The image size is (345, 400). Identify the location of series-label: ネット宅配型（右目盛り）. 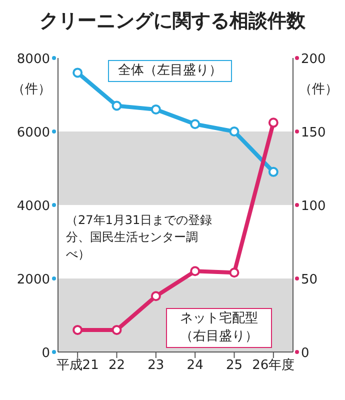
(219, 328).